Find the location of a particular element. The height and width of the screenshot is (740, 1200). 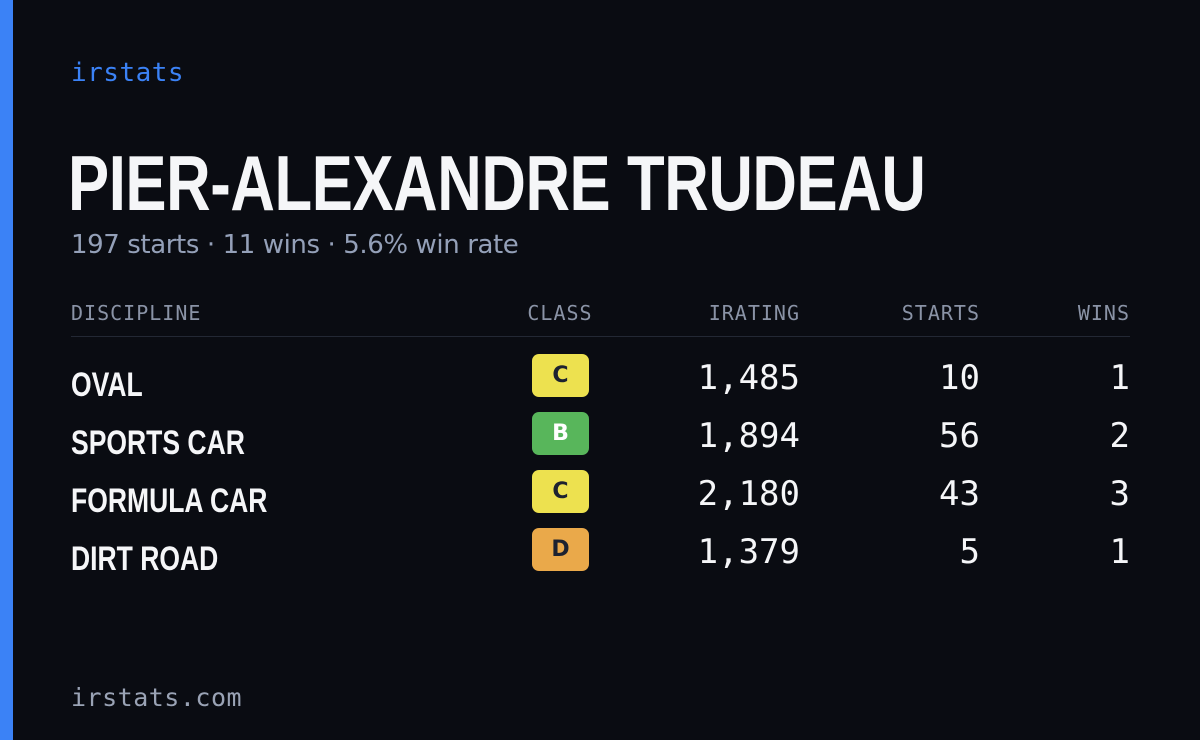

table-row: FORMULA CAR C 2,180 43 3 is located at coordinates (600, 495).